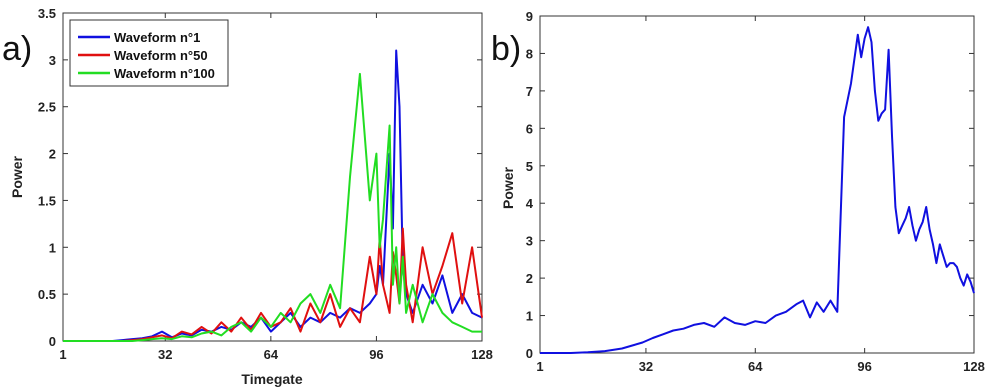  I want to click on x-axis-label-a: Timegate, so click(271, 379).